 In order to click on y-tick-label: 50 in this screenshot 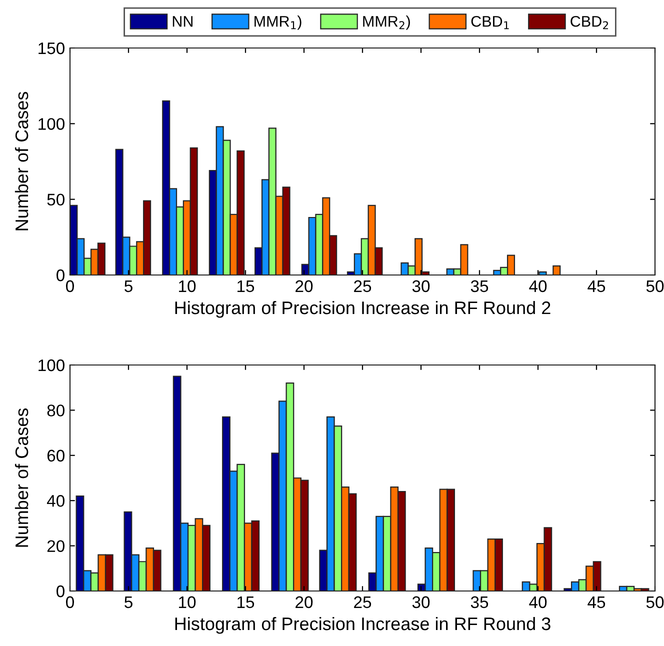, I will do `click(55, 200)`.